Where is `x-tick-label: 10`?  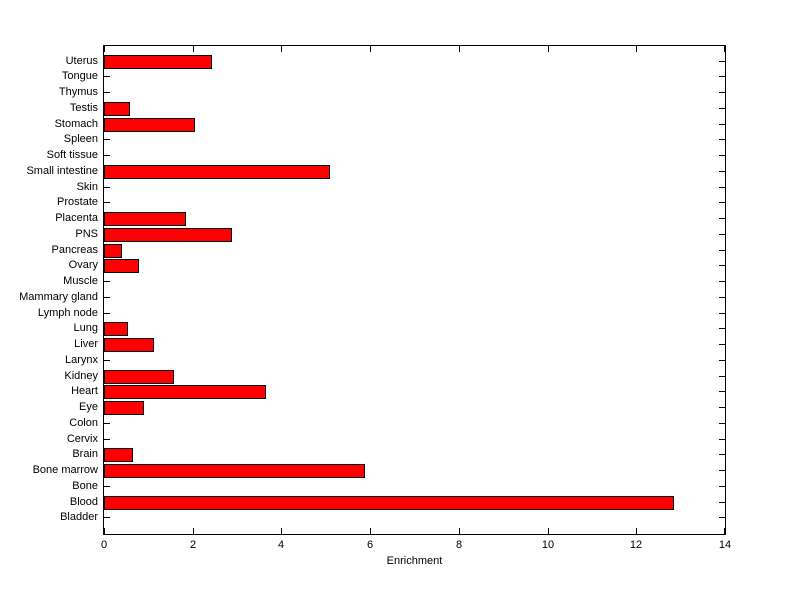 x-tick-label: 10 is located at coordinates (548, 545).